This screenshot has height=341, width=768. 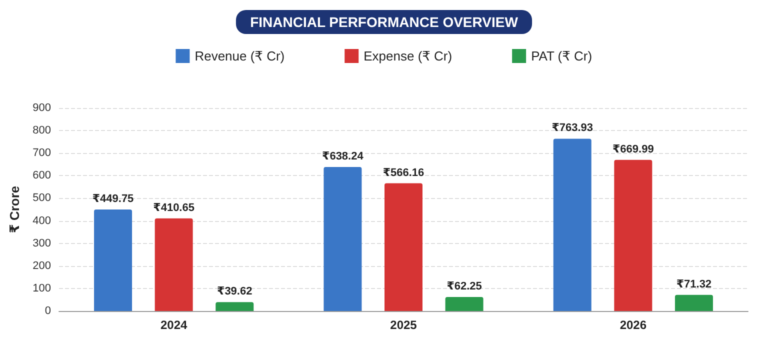 I want to click on y-tick-label: 500, so click(x=41, y=198).